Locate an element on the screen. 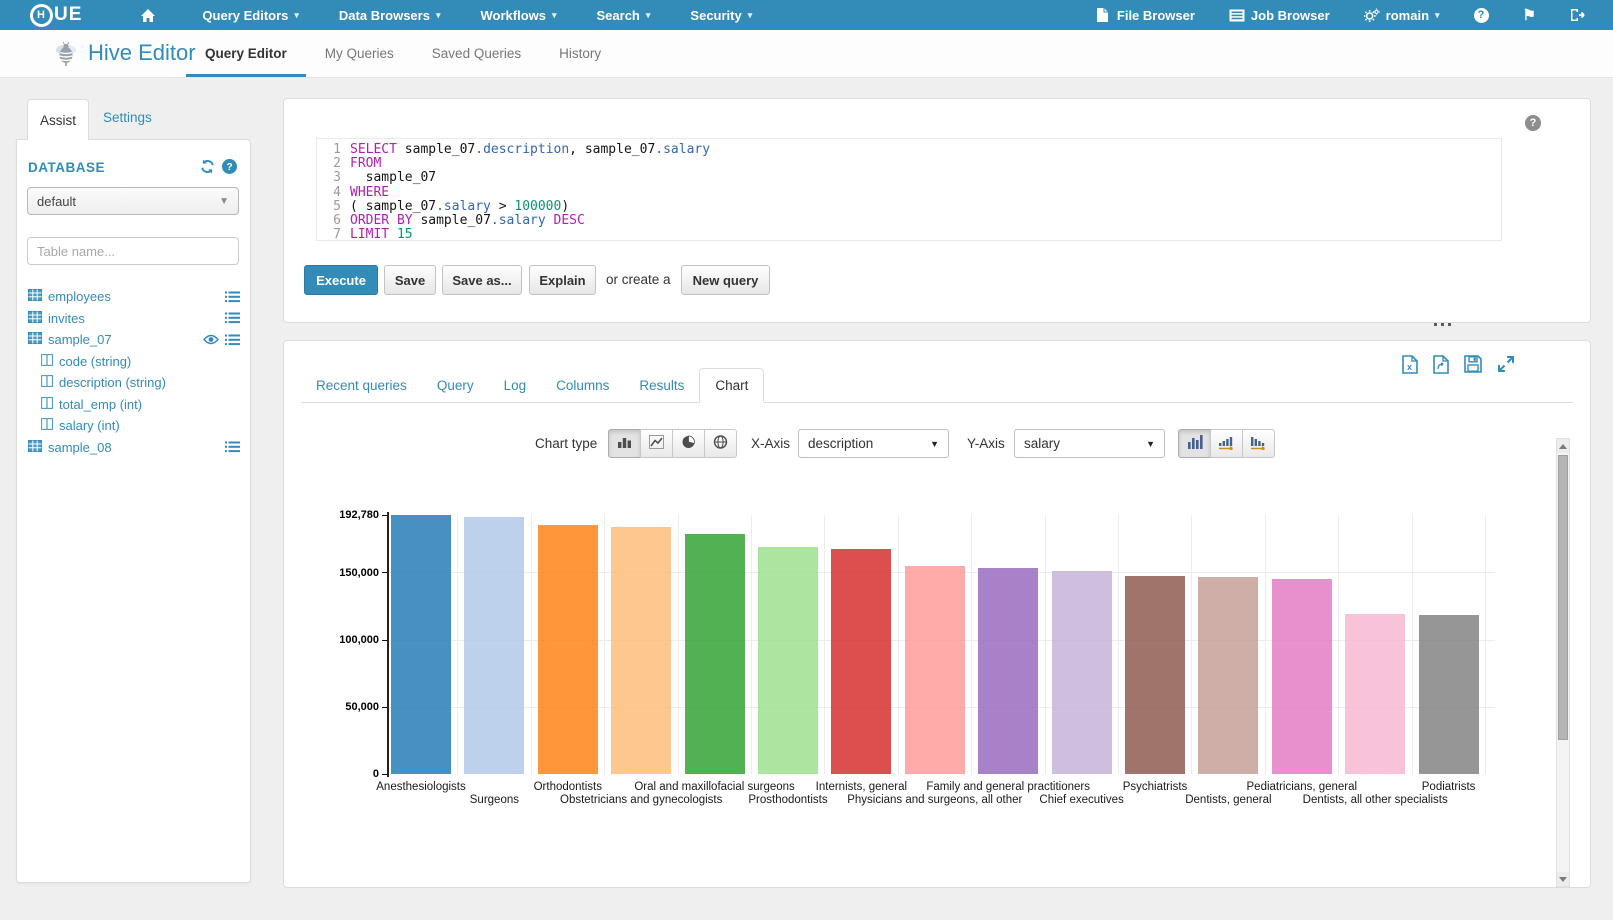 This screenshot has height=920, width=1613. results-tab-columns: Columns is located at coordinates (583, 385).